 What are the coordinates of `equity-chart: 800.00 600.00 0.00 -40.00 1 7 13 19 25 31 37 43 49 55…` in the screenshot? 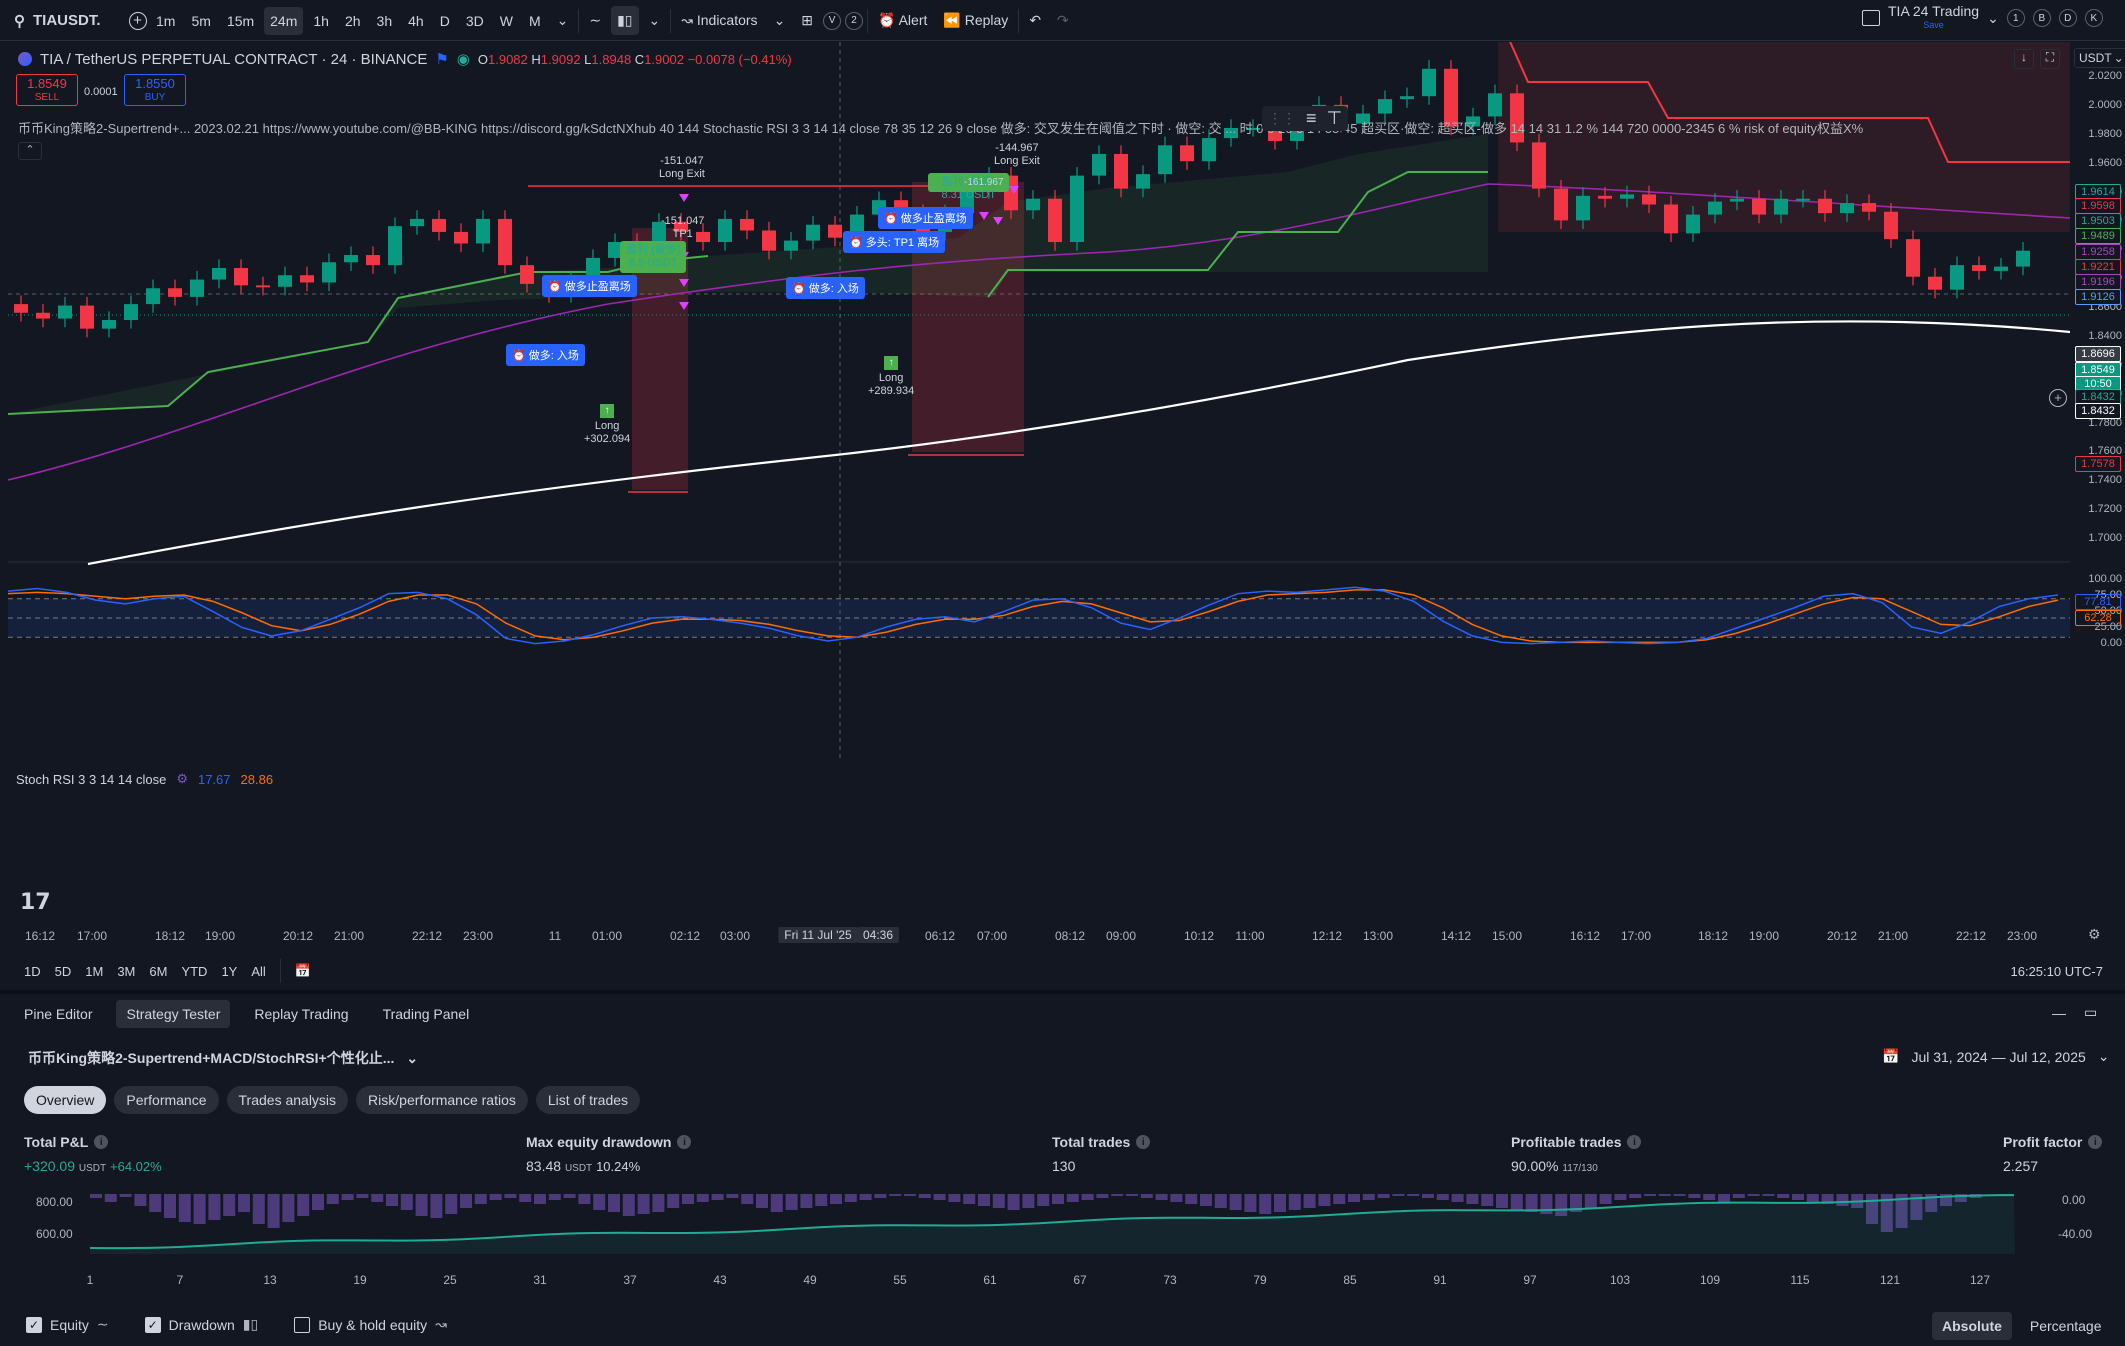 It's located at (1062, 1245).